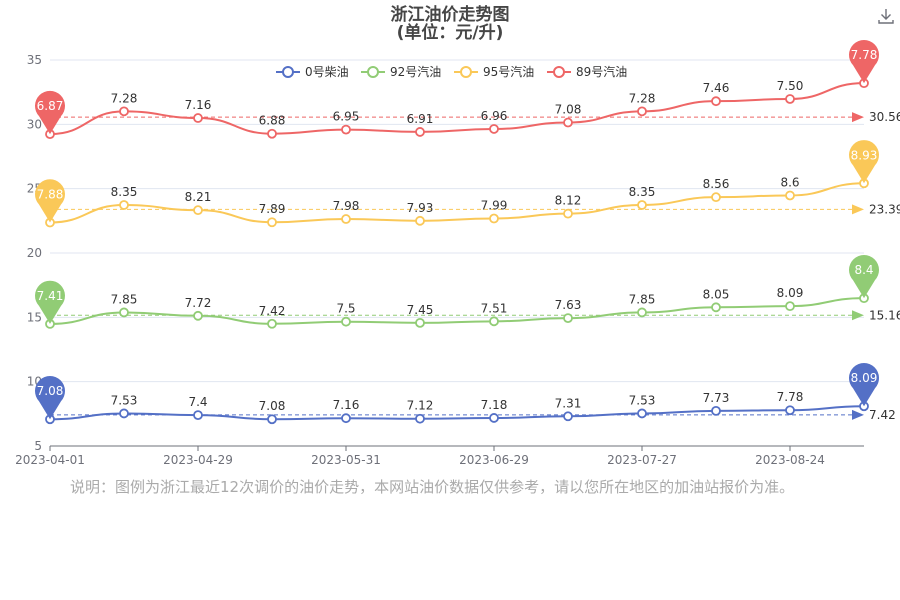 Image resolution: width=900 pixels, height=600 pixels. What do you see at coordinates (420, 406) in the screenshot?
I see `data-label: 7.12` at bounding box center [420, 406].